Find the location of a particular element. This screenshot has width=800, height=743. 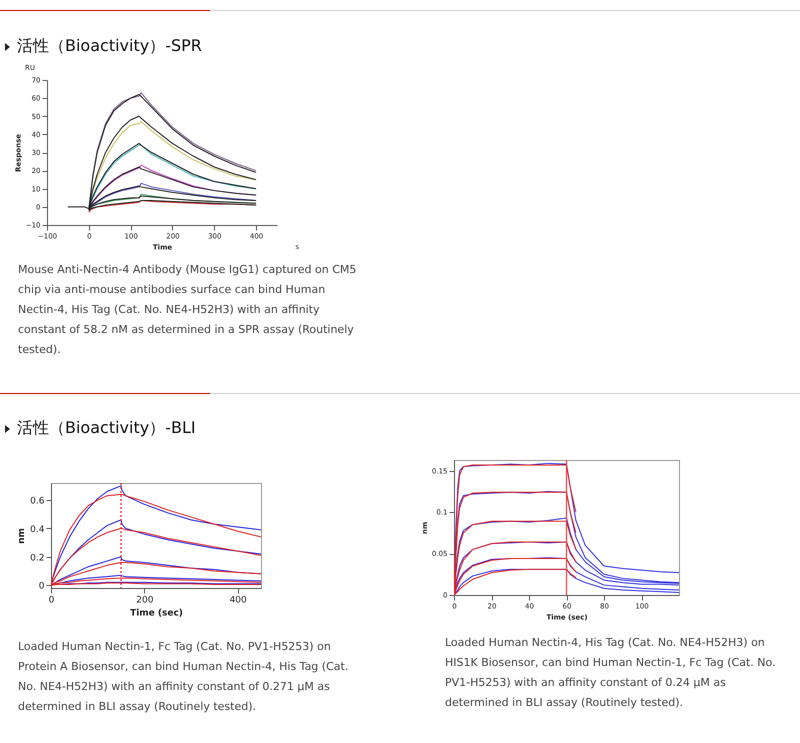

chart-title: 活性（Bioactivity）-SPR is located at coordinates (109, 46).